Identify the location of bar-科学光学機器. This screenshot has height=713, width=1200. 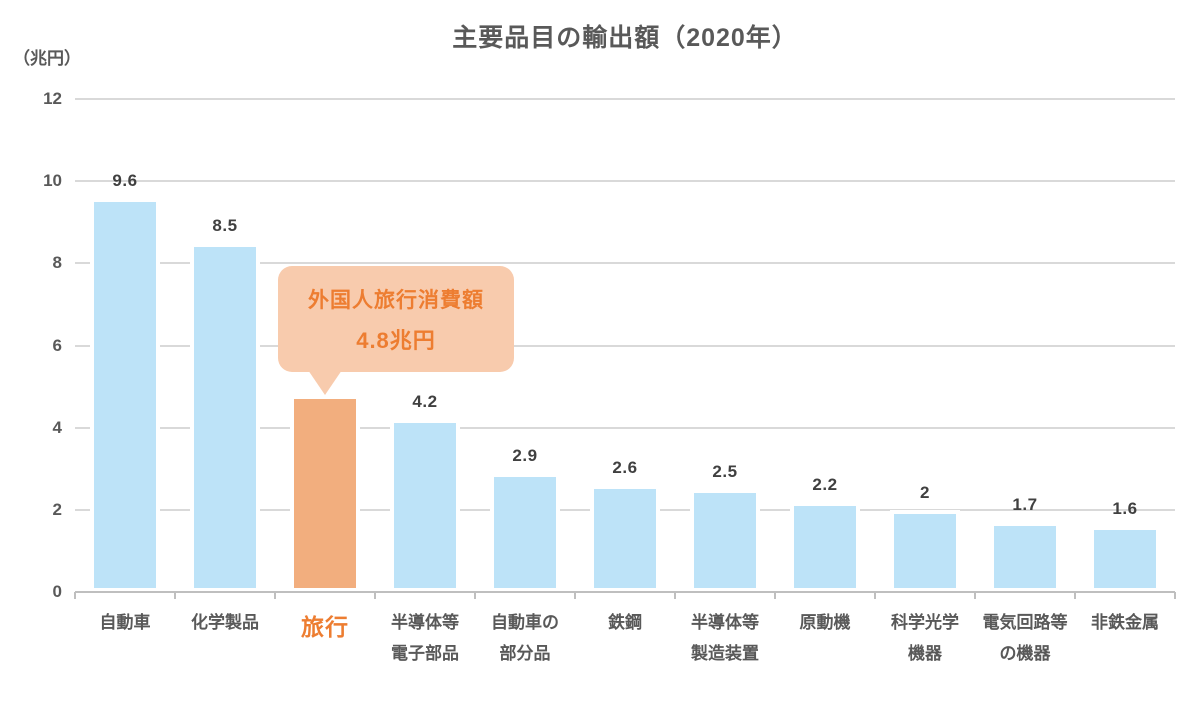
(925, 551).